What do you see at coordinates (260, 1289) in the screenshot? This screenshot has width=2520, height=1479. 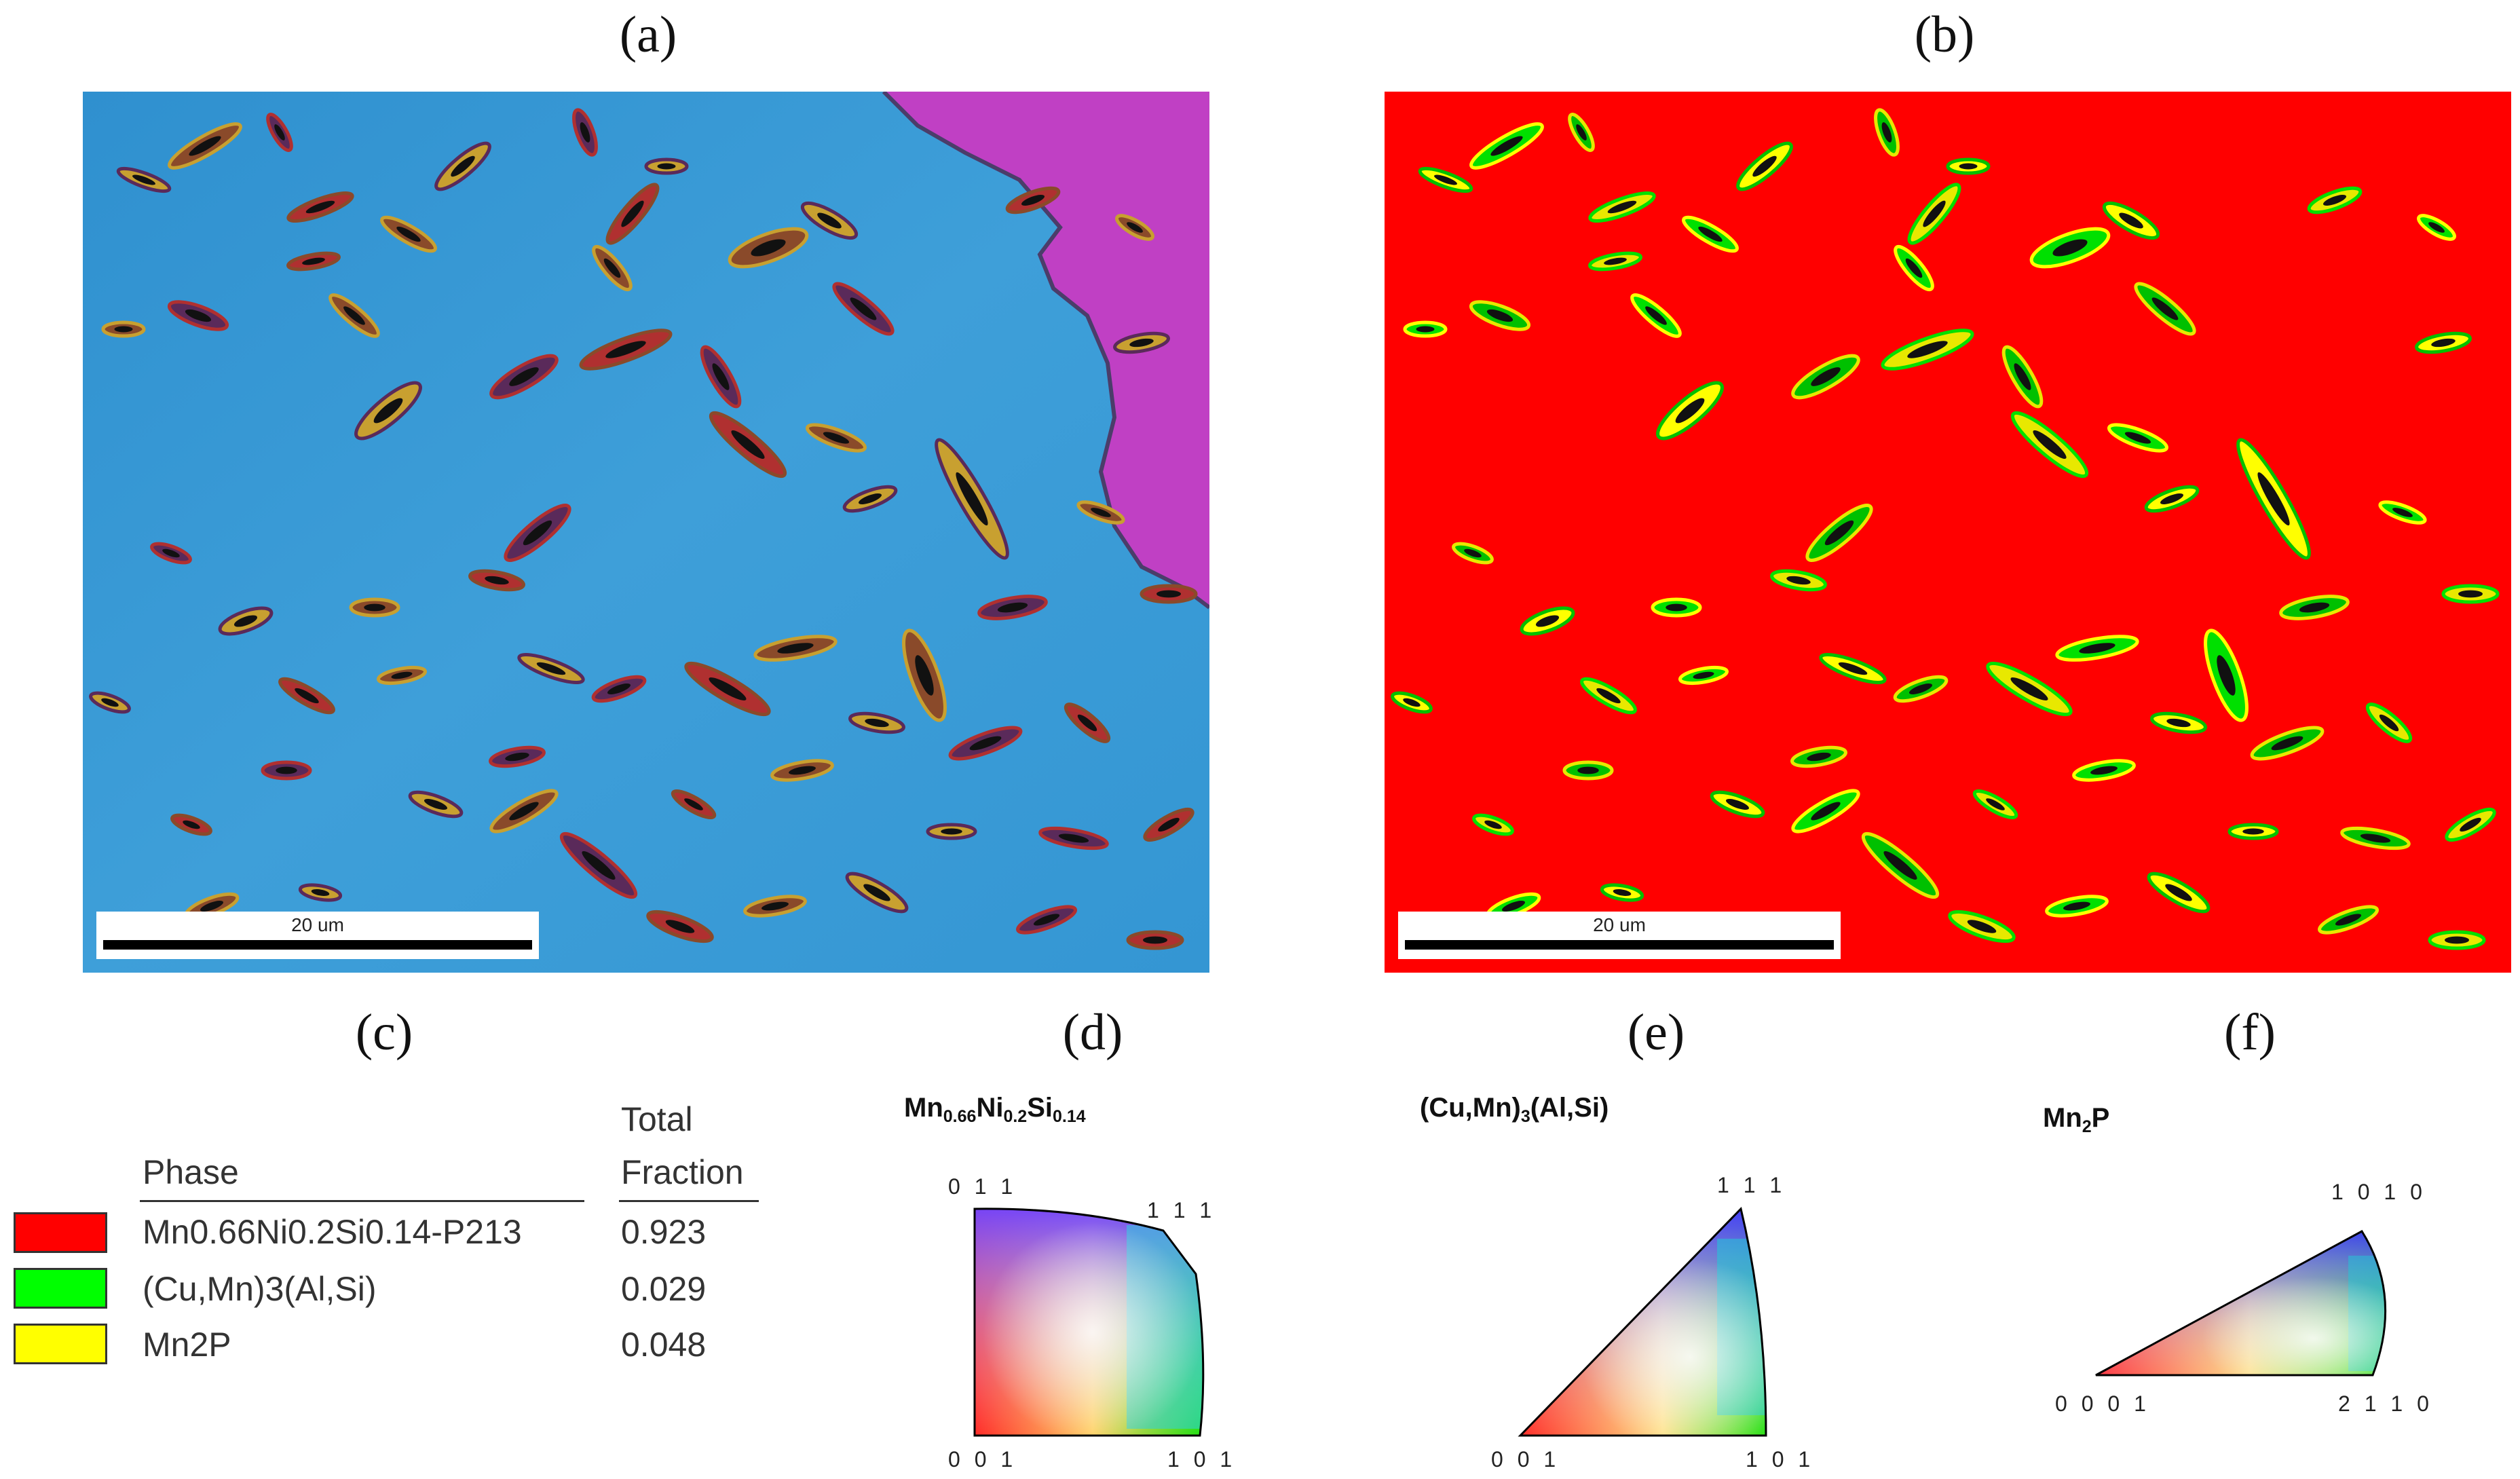 I see `legend-row-name: (Cu,Mn)3(Al,Si)` at bounding box center [260, 1289].